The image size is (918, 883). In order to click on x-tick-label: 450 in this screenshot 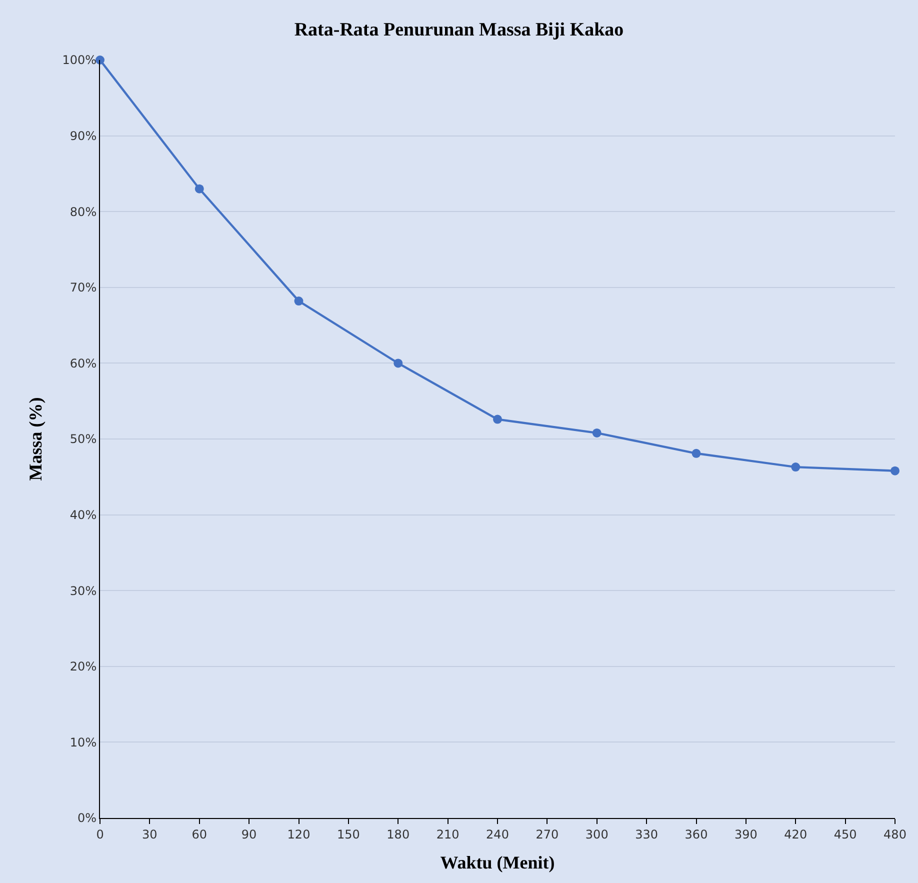, I will do `click(845, 834)`.